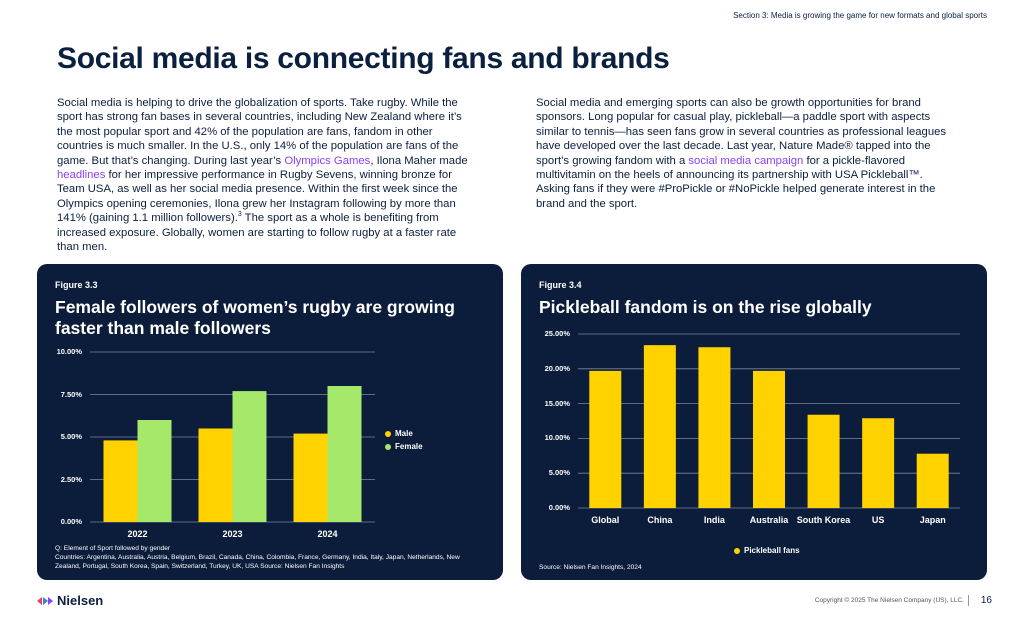 This screenshot has width=1024, height=621. I want to click on x-tick-label: South Korea, so click(823, 520).